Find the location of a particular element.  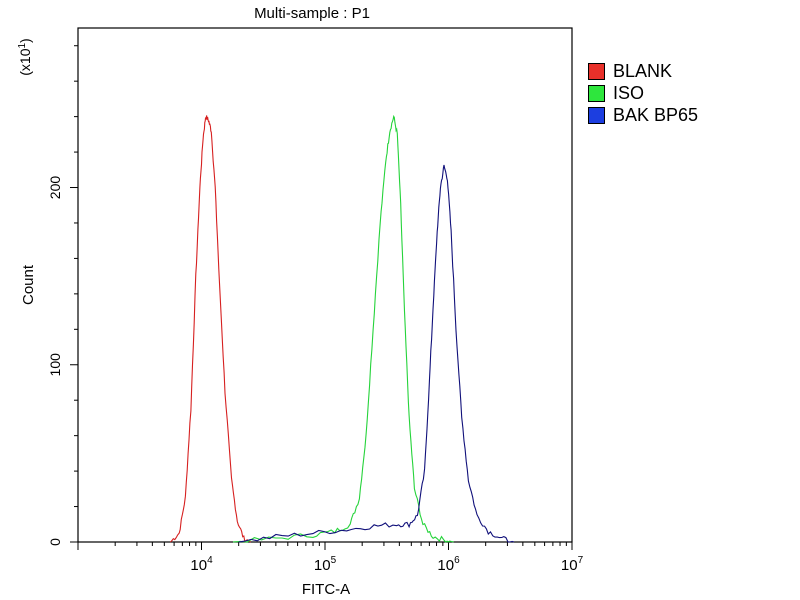

legend: BLANK ISO BAK BP65 is located at coordinates (643, 93).